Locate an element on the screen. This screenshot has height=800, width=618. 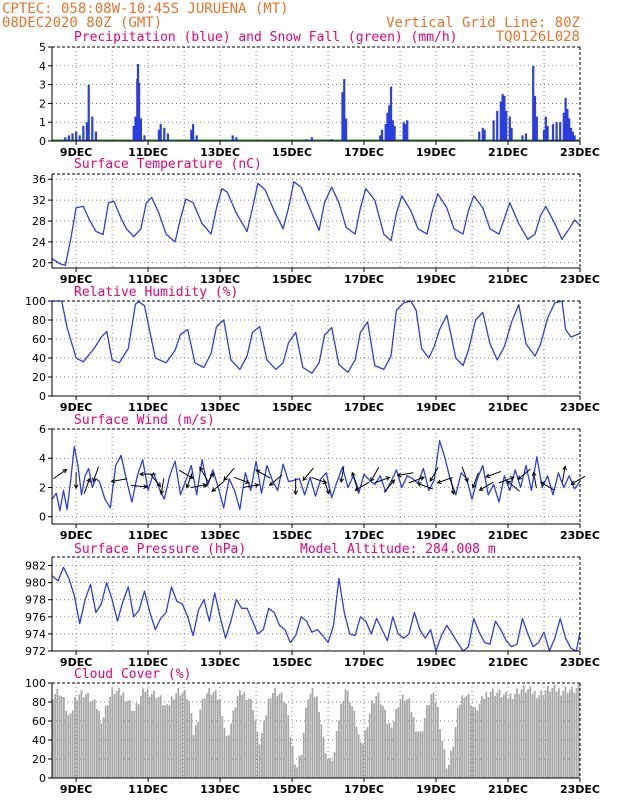
cloud-cover-x-tick-label: 17DEC is located at coordinates (364, 789).